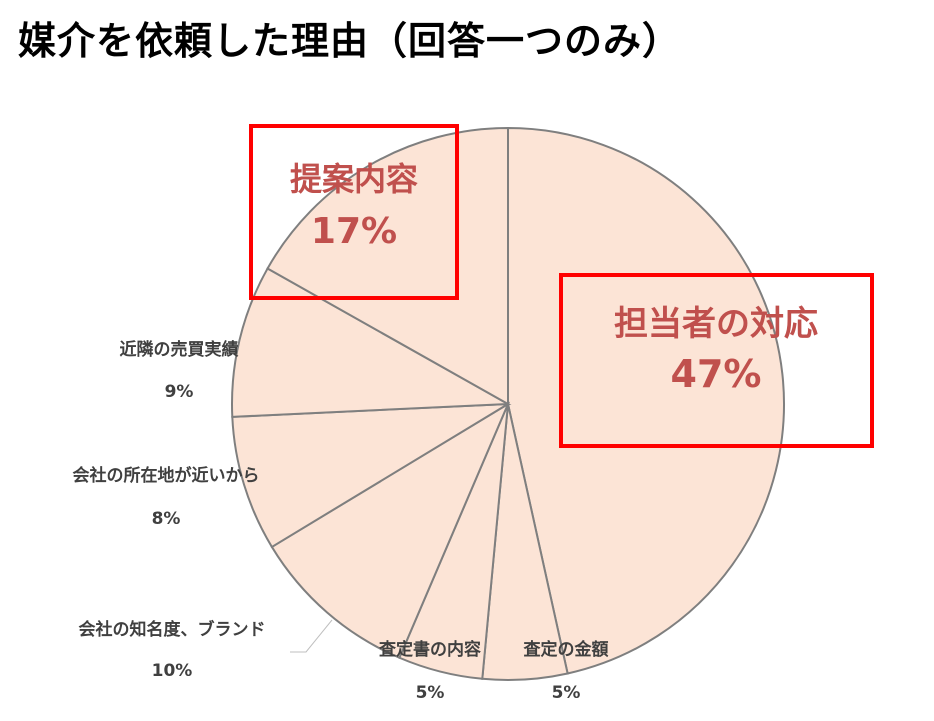  I want to click on slice-label-3: 会社の知名度、ブランド, so click(172, 629).